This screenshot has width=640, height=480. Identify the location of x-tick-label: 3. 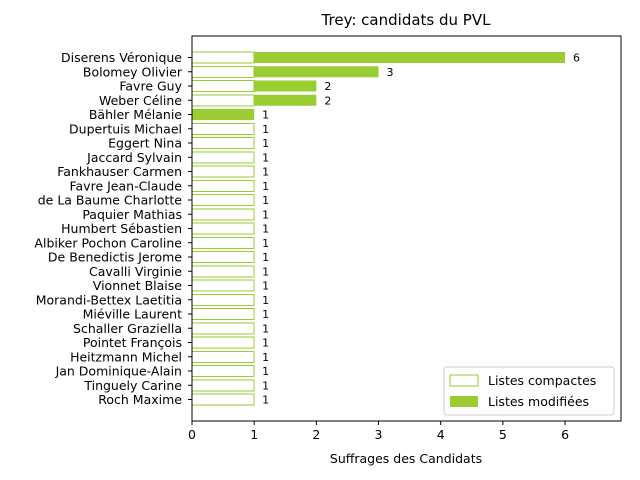
(379, 434).